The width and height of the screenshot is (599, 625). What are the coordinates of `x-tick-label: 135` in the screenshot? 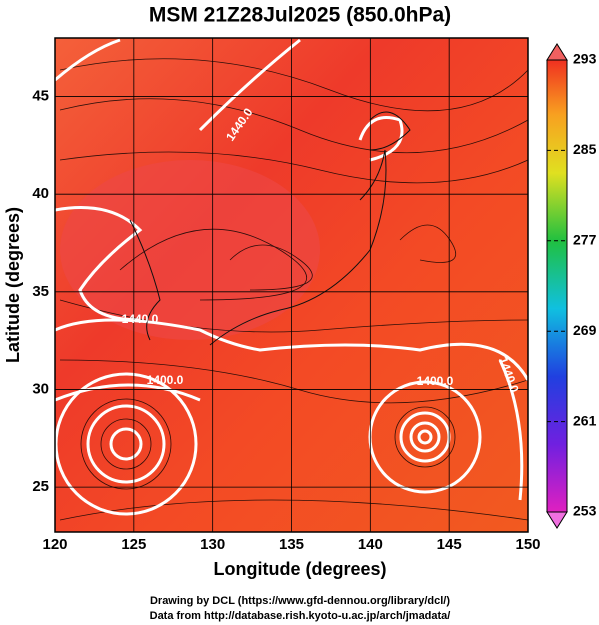 It's located at (291, 544).